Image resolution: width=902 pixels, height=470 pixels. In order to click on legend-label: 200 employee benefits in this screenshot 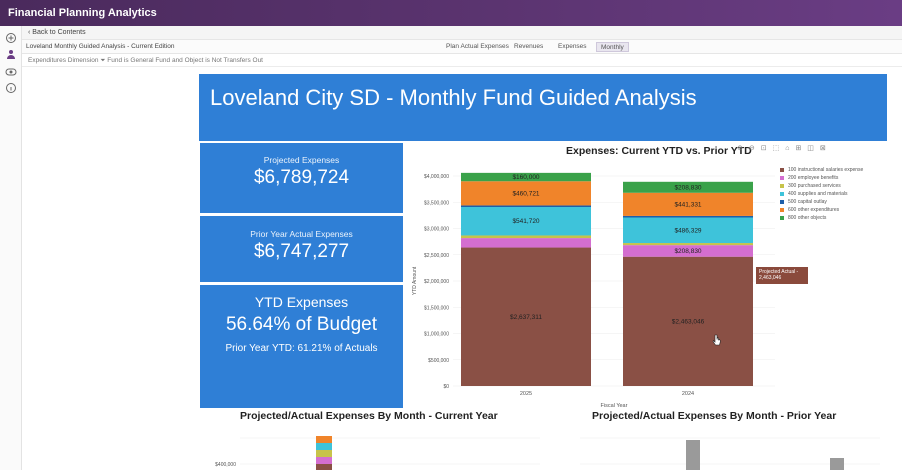, I will do `click(813, 178)`.